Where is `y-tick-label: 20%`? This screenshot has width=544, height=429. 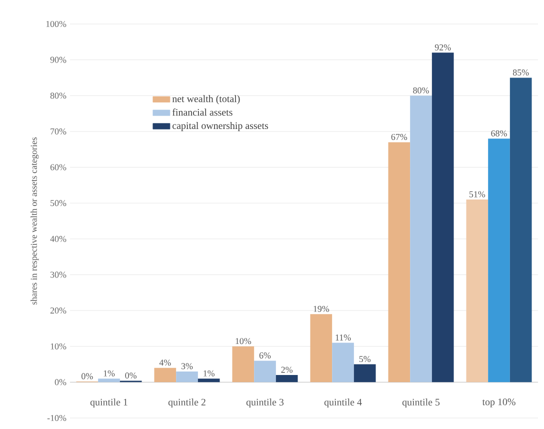 y-tick-label: 20% is located at coordinates (58, 311).